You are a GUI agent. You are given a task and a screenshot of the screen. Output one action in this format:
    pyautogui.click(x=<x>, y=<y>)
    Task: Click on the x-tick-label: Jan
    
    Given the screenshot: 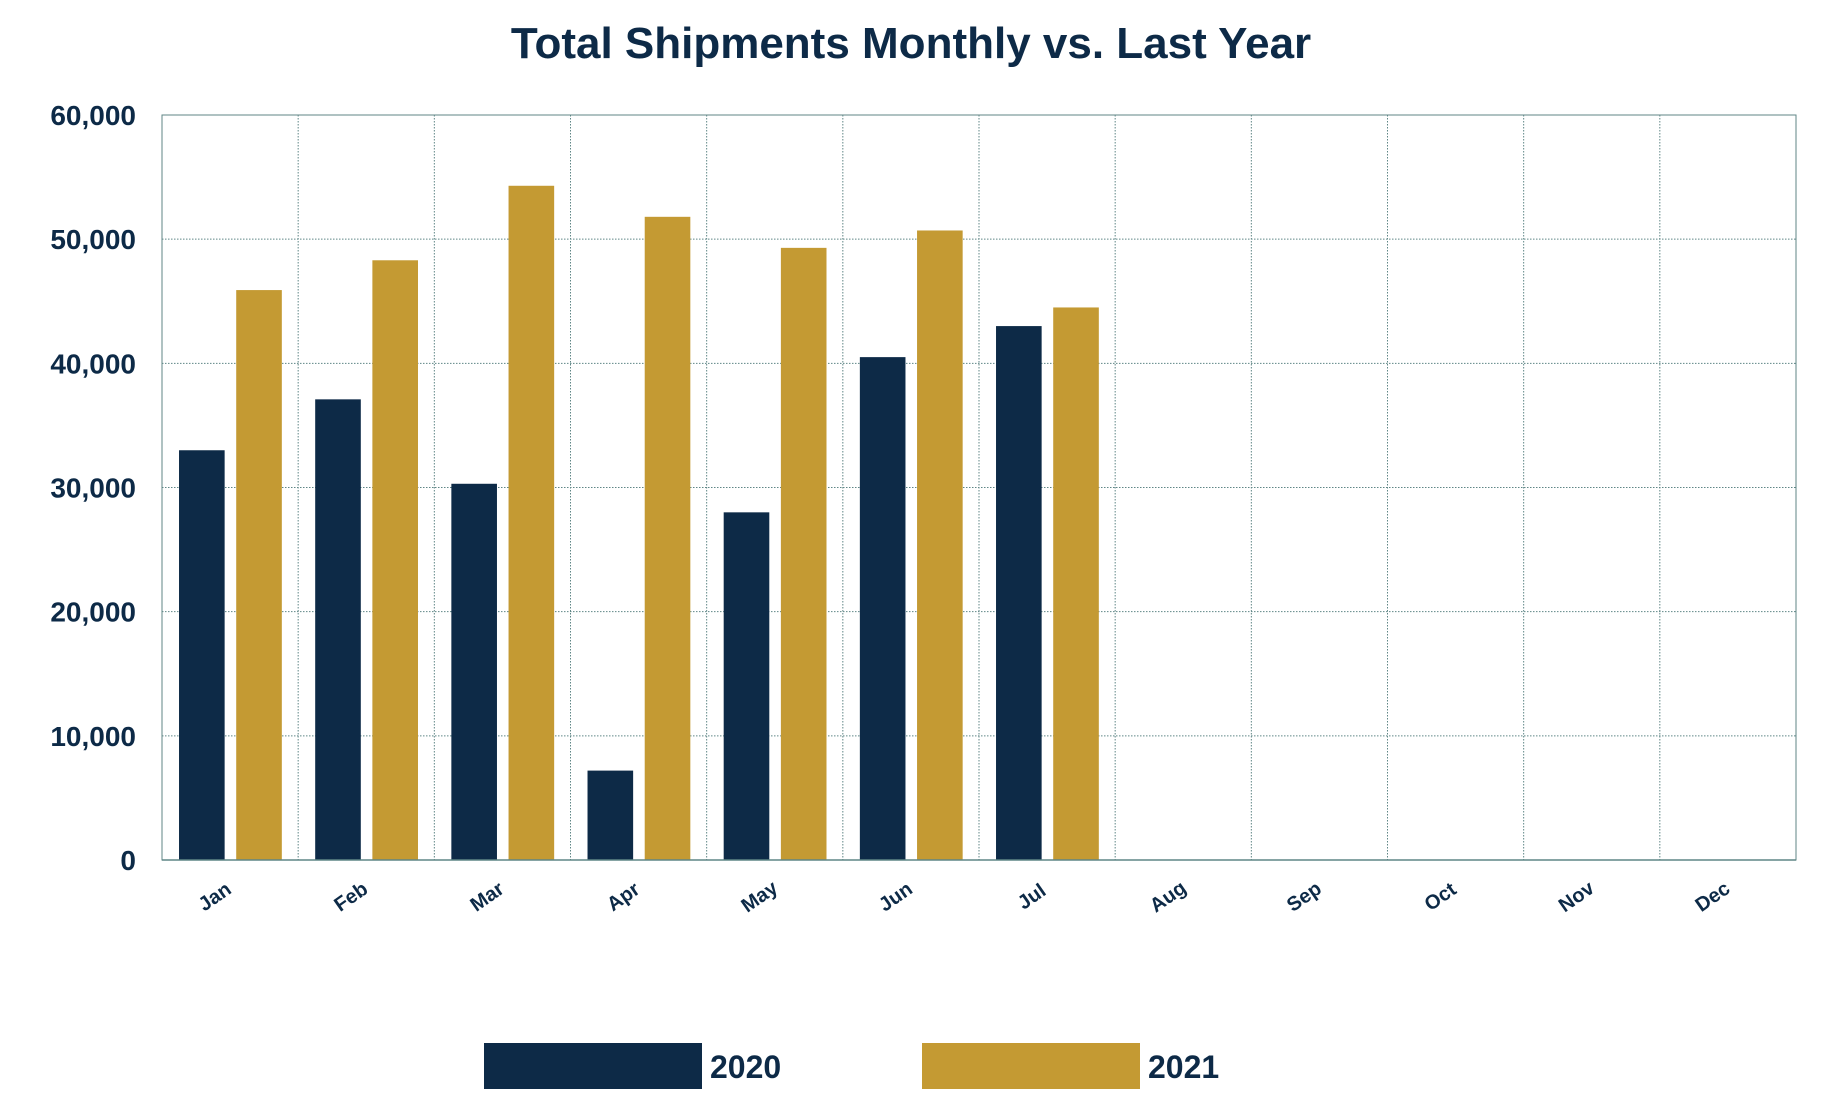 What is the action you would take?
    pyautogui.click(x=215, y=897)
    